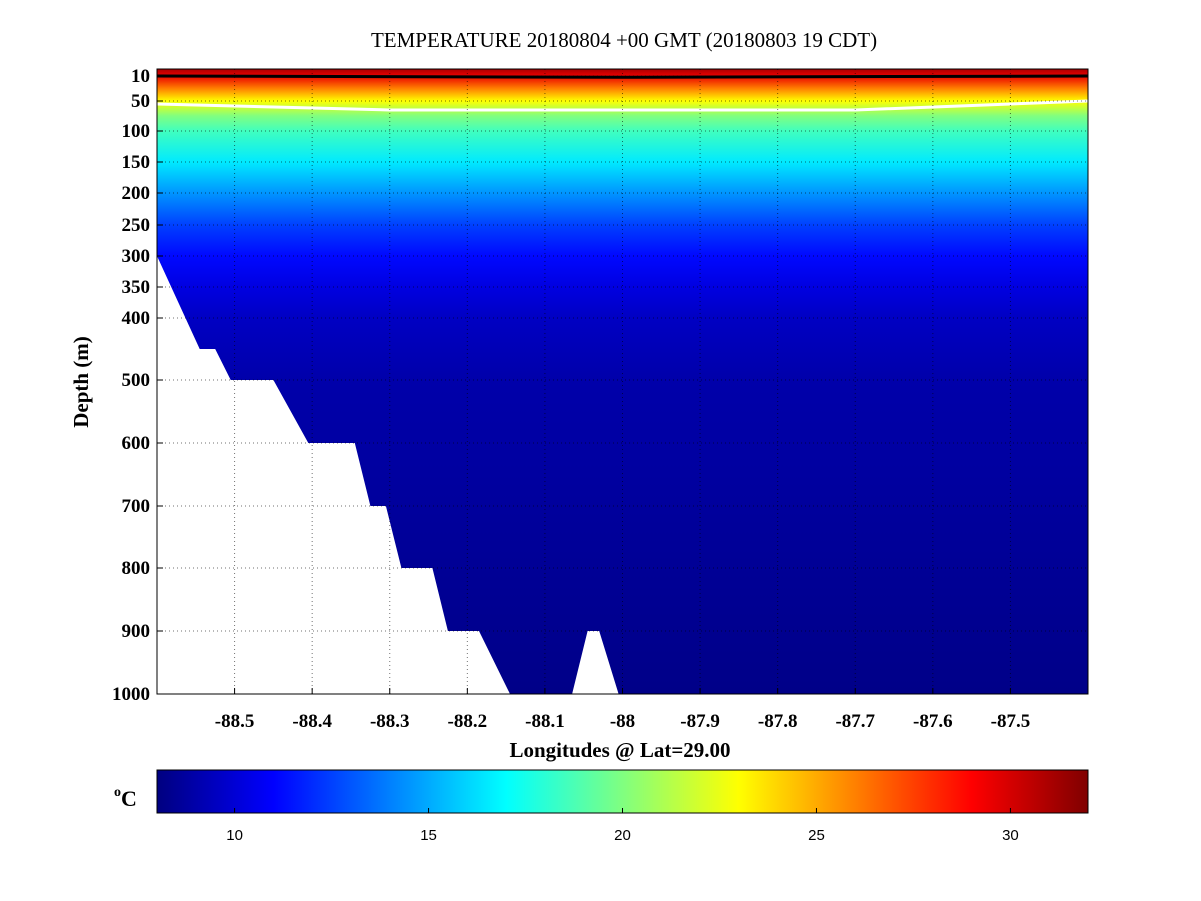 The height and width of the screenshot is (901, 1201). Describe the element at coordinates (545, 721) in the screenshot. I see `x-tick-label: -88.1` at that location.